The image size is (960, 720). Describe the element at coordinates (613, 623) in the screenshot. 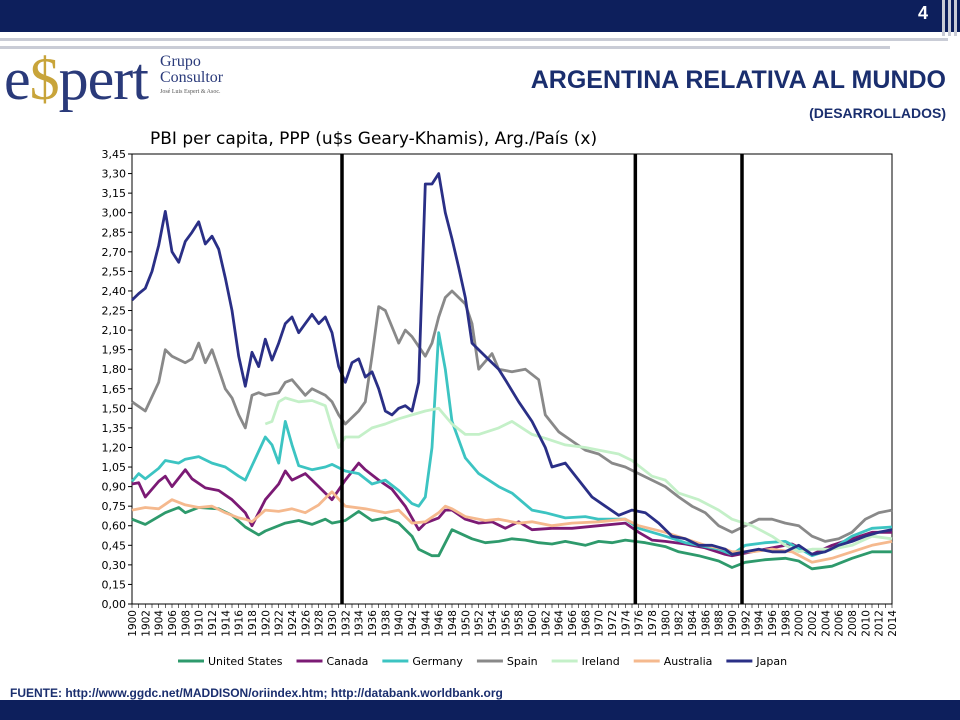

I see `x-tick-label: 1972` at that location.